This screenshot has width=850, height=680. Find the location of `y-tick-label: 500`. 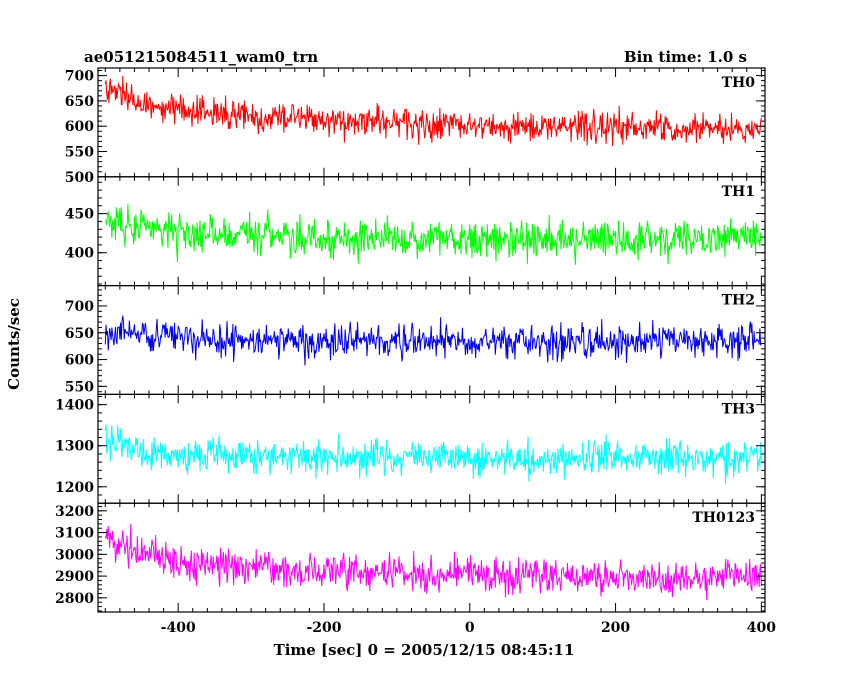

y-tick-label: 500 is located at coordinates (79, 178).